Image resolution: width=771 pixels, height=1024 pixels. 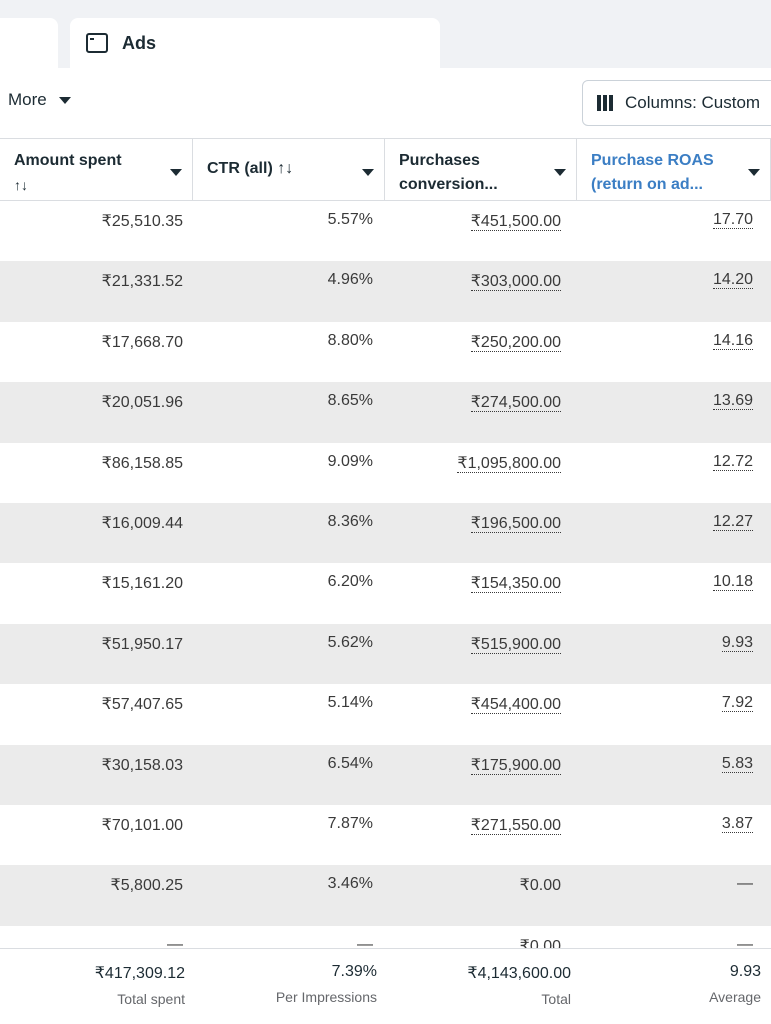 I want to click on summary-value: ₹4,143,600.00, so click(x=519, y=973).